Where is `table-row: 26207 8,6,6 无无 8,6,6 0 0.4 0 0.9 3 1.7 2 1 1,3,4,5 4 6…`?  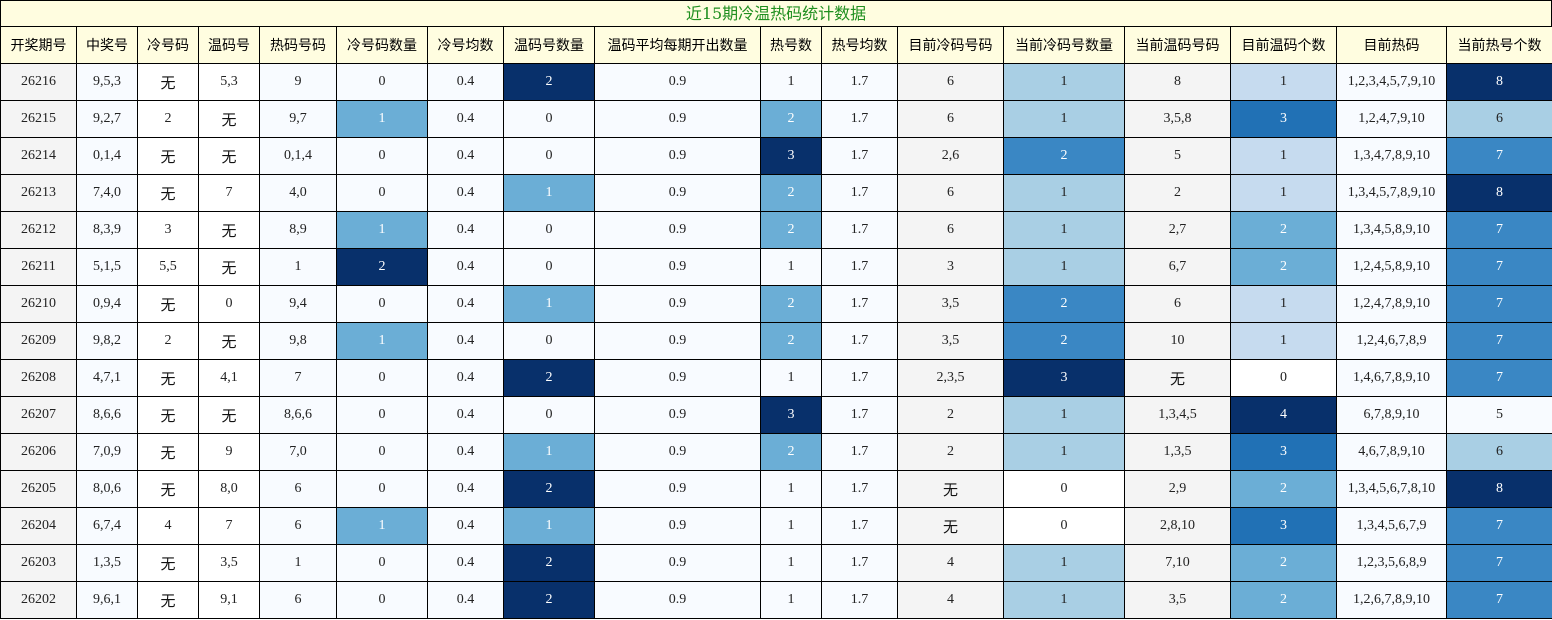
table-row: 26207 8,6,6 无无 8,6,6 0 0.4 0 0.9 3 1.7 2 1 1,3,4,5 4 6… is located at coordinates (776, 415).